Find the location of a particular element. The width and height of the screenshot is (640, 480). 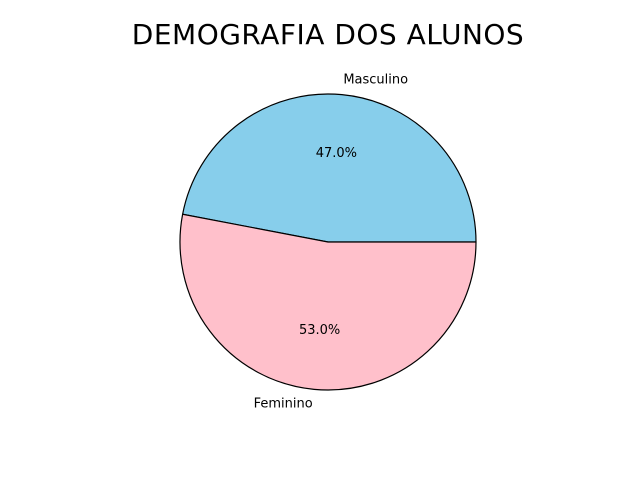

chart-title: DEMOGRAFIA DOS ALUNOS is located at coordinates (328, 34).